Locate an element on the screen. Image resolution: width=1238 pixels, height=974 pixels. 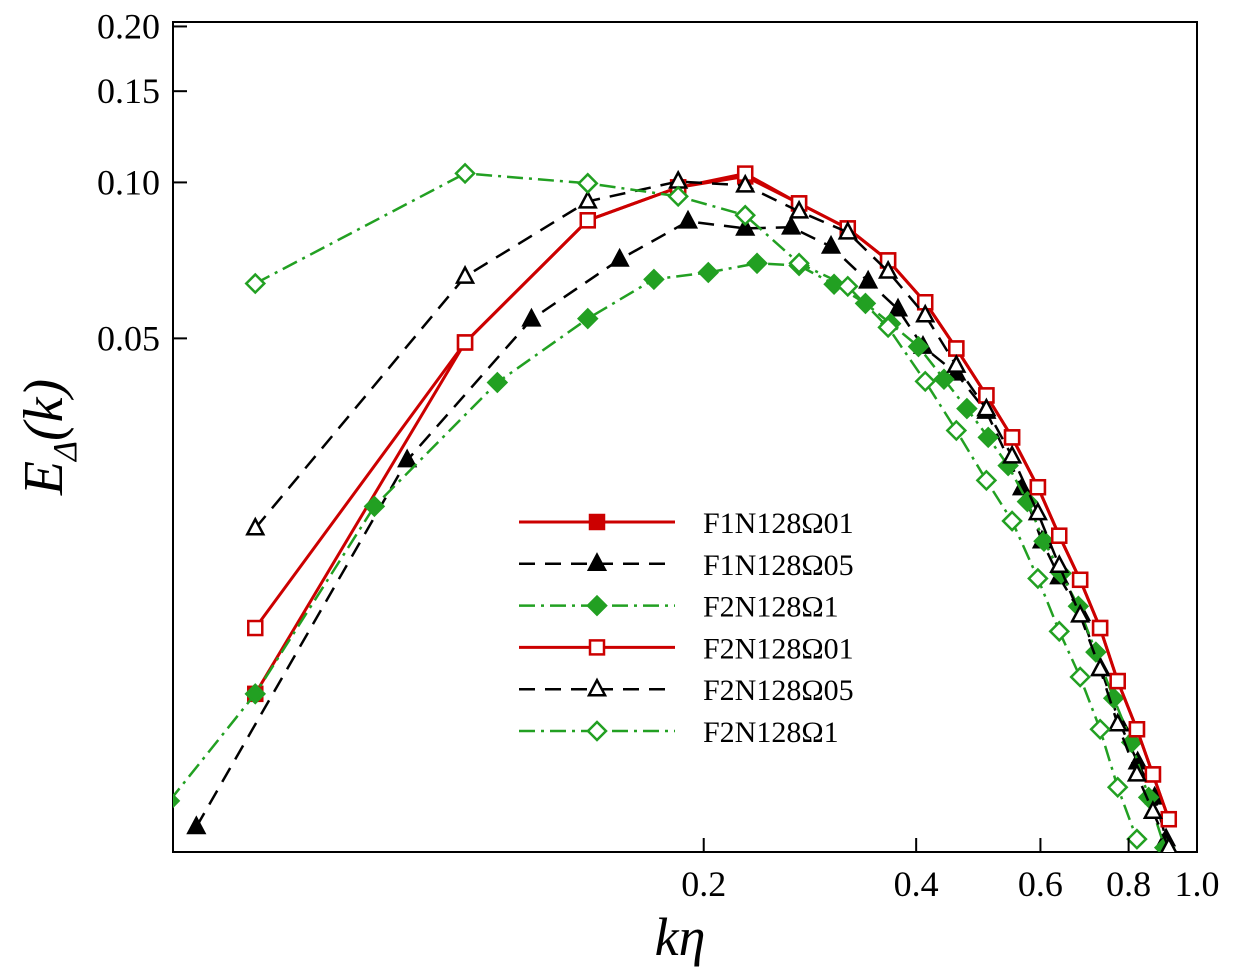
x-tick-label: 0.2 is located at coordinates (703, 884).